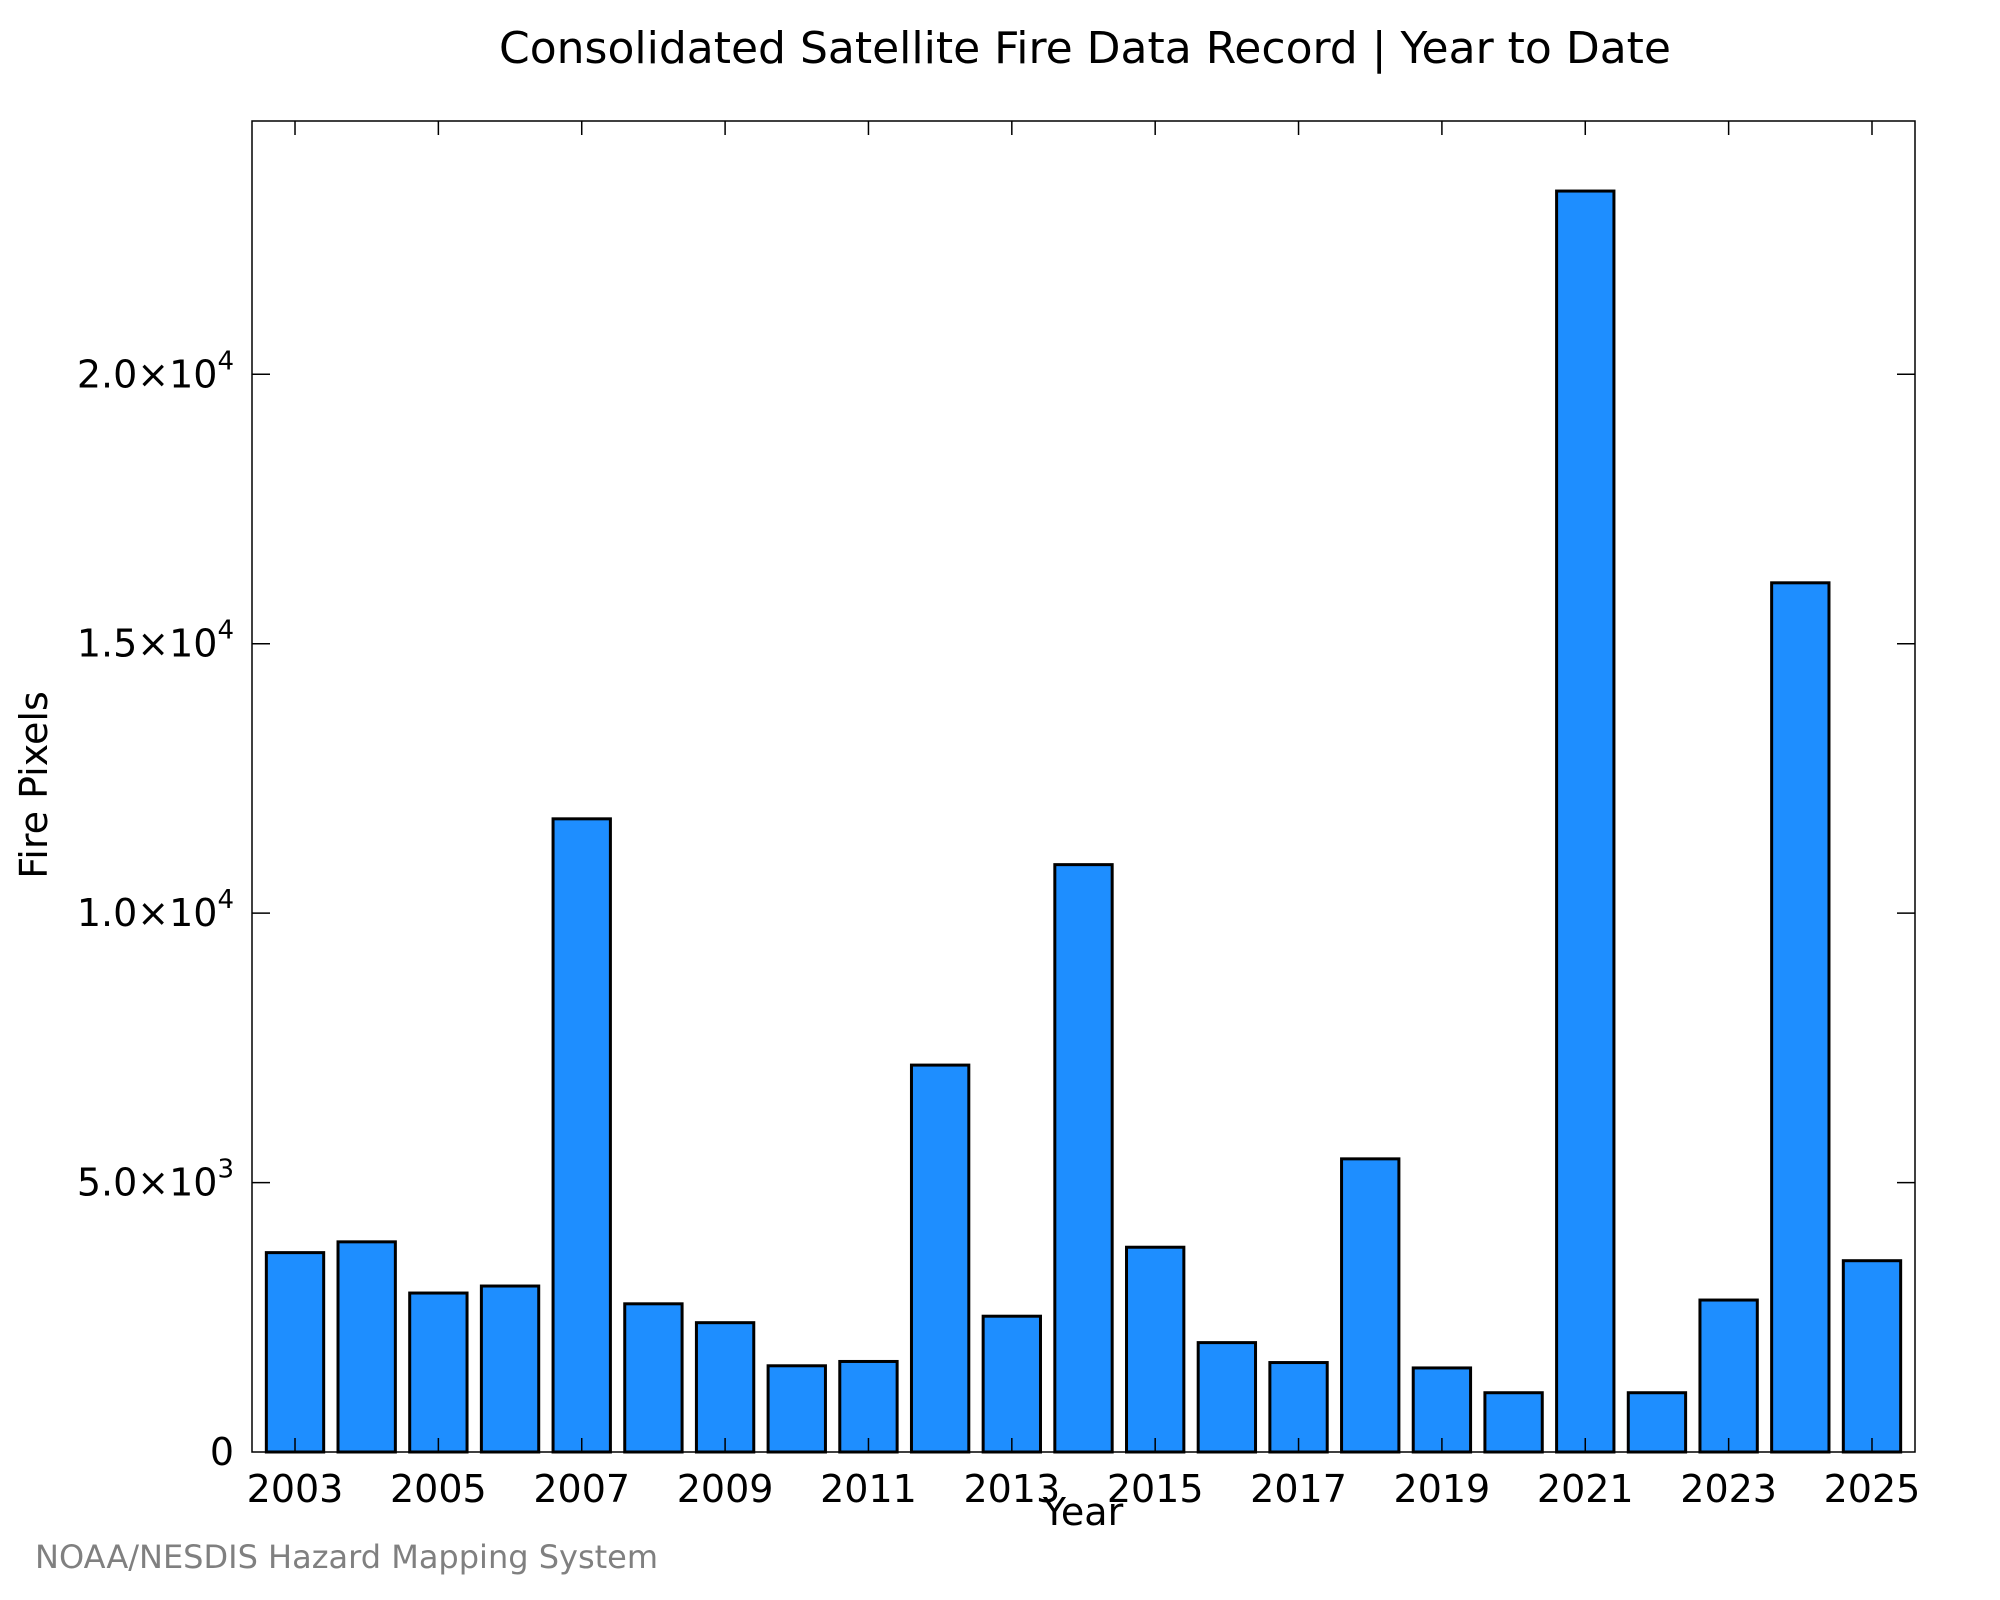  Describe the element at coordinates (868, 1489) in the screenshot. I see `x-tick-label-2011: 2011` at that location.